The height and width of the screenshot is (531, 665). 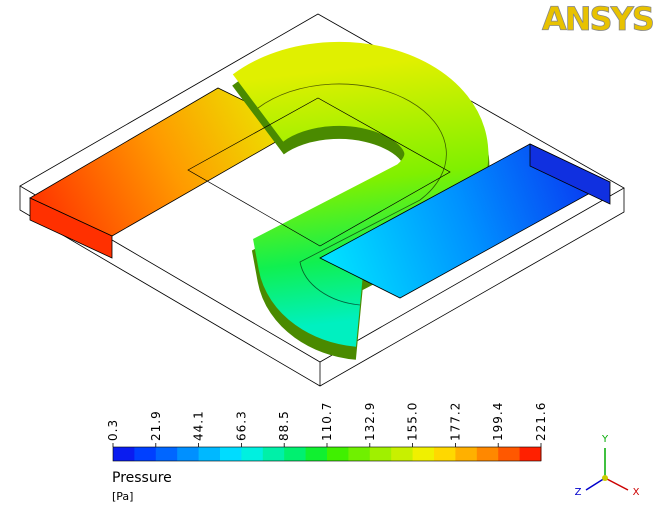 I want to click on tick-label: 21.9, so click(x=156, y=425).